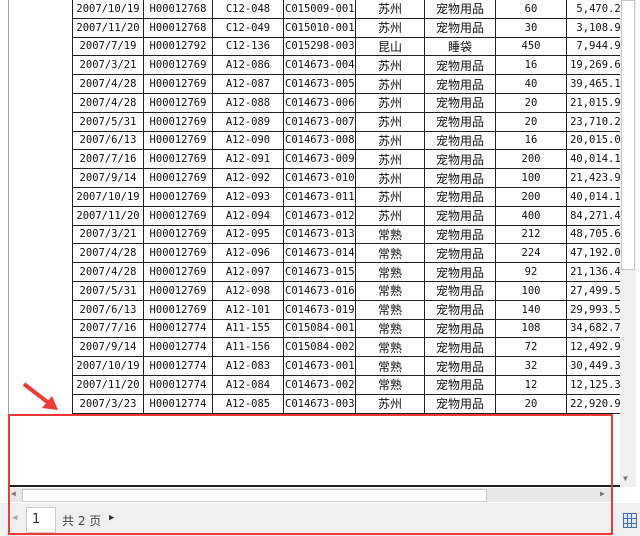 This screenshot has height=536, width=640. Describe the element at coordinates (531, 384) in the screenshot. I see `table-cell: 12` at that location.